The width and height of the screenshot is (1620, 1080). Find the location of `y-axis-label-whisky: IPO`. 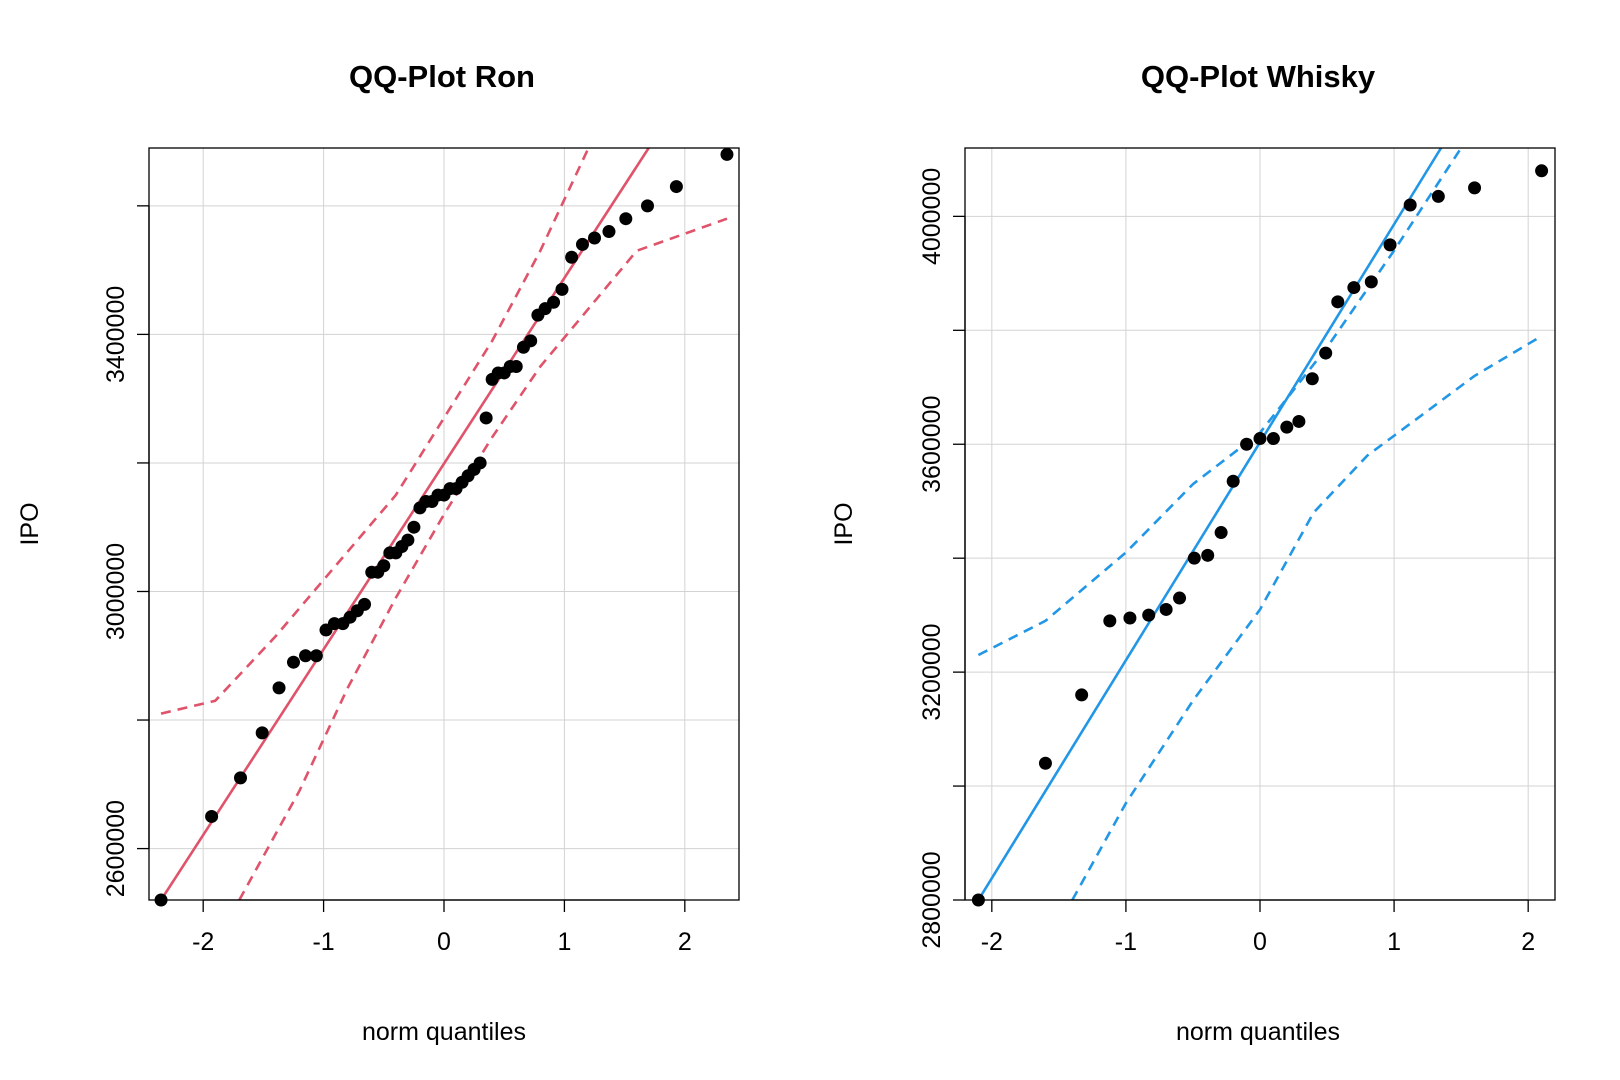

y-axis-label-whisky: IPO is located at coordinates (844, 523).